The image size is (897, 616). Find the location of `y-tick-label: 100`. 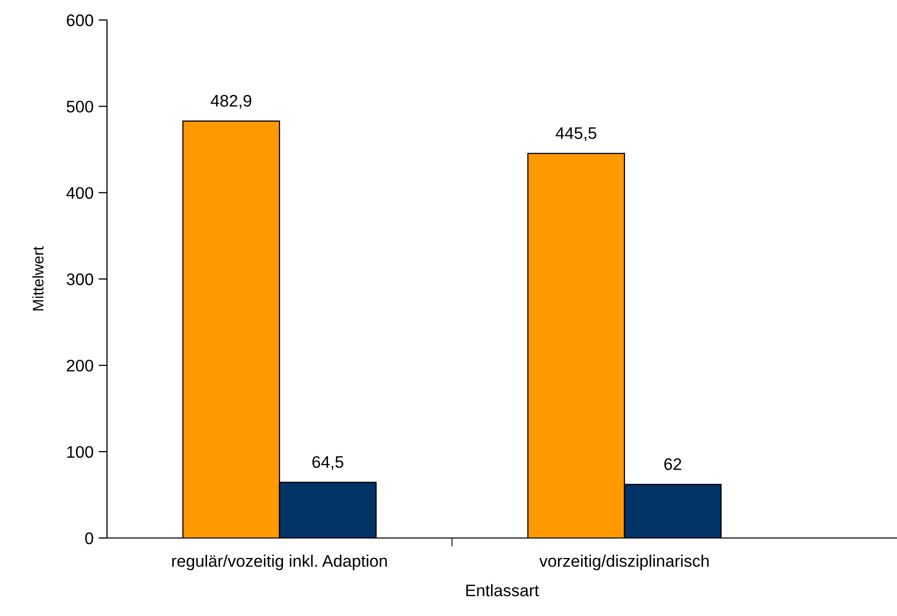

y-tick-label: 100 is located at coordinates (80, 452).